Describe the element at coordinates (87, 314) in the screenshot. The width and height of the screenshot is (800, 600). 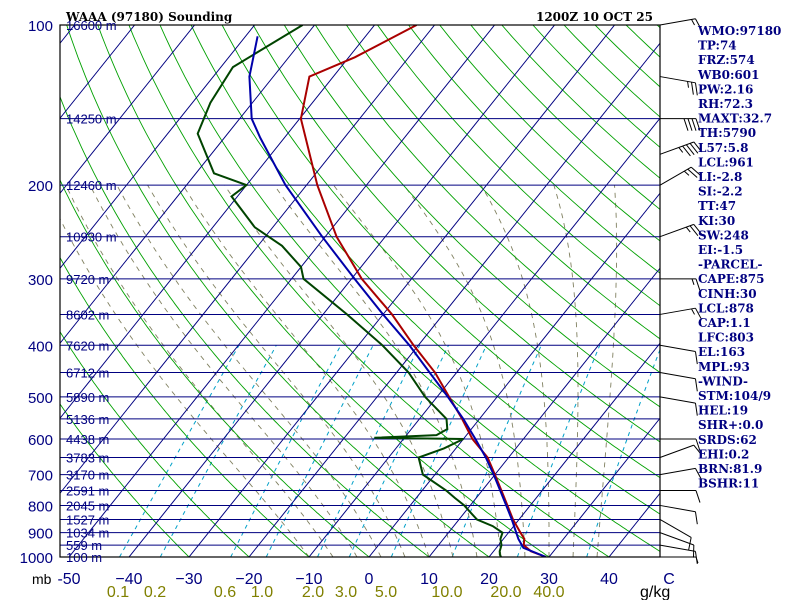
I see `height-label: 8602 m` at that location.